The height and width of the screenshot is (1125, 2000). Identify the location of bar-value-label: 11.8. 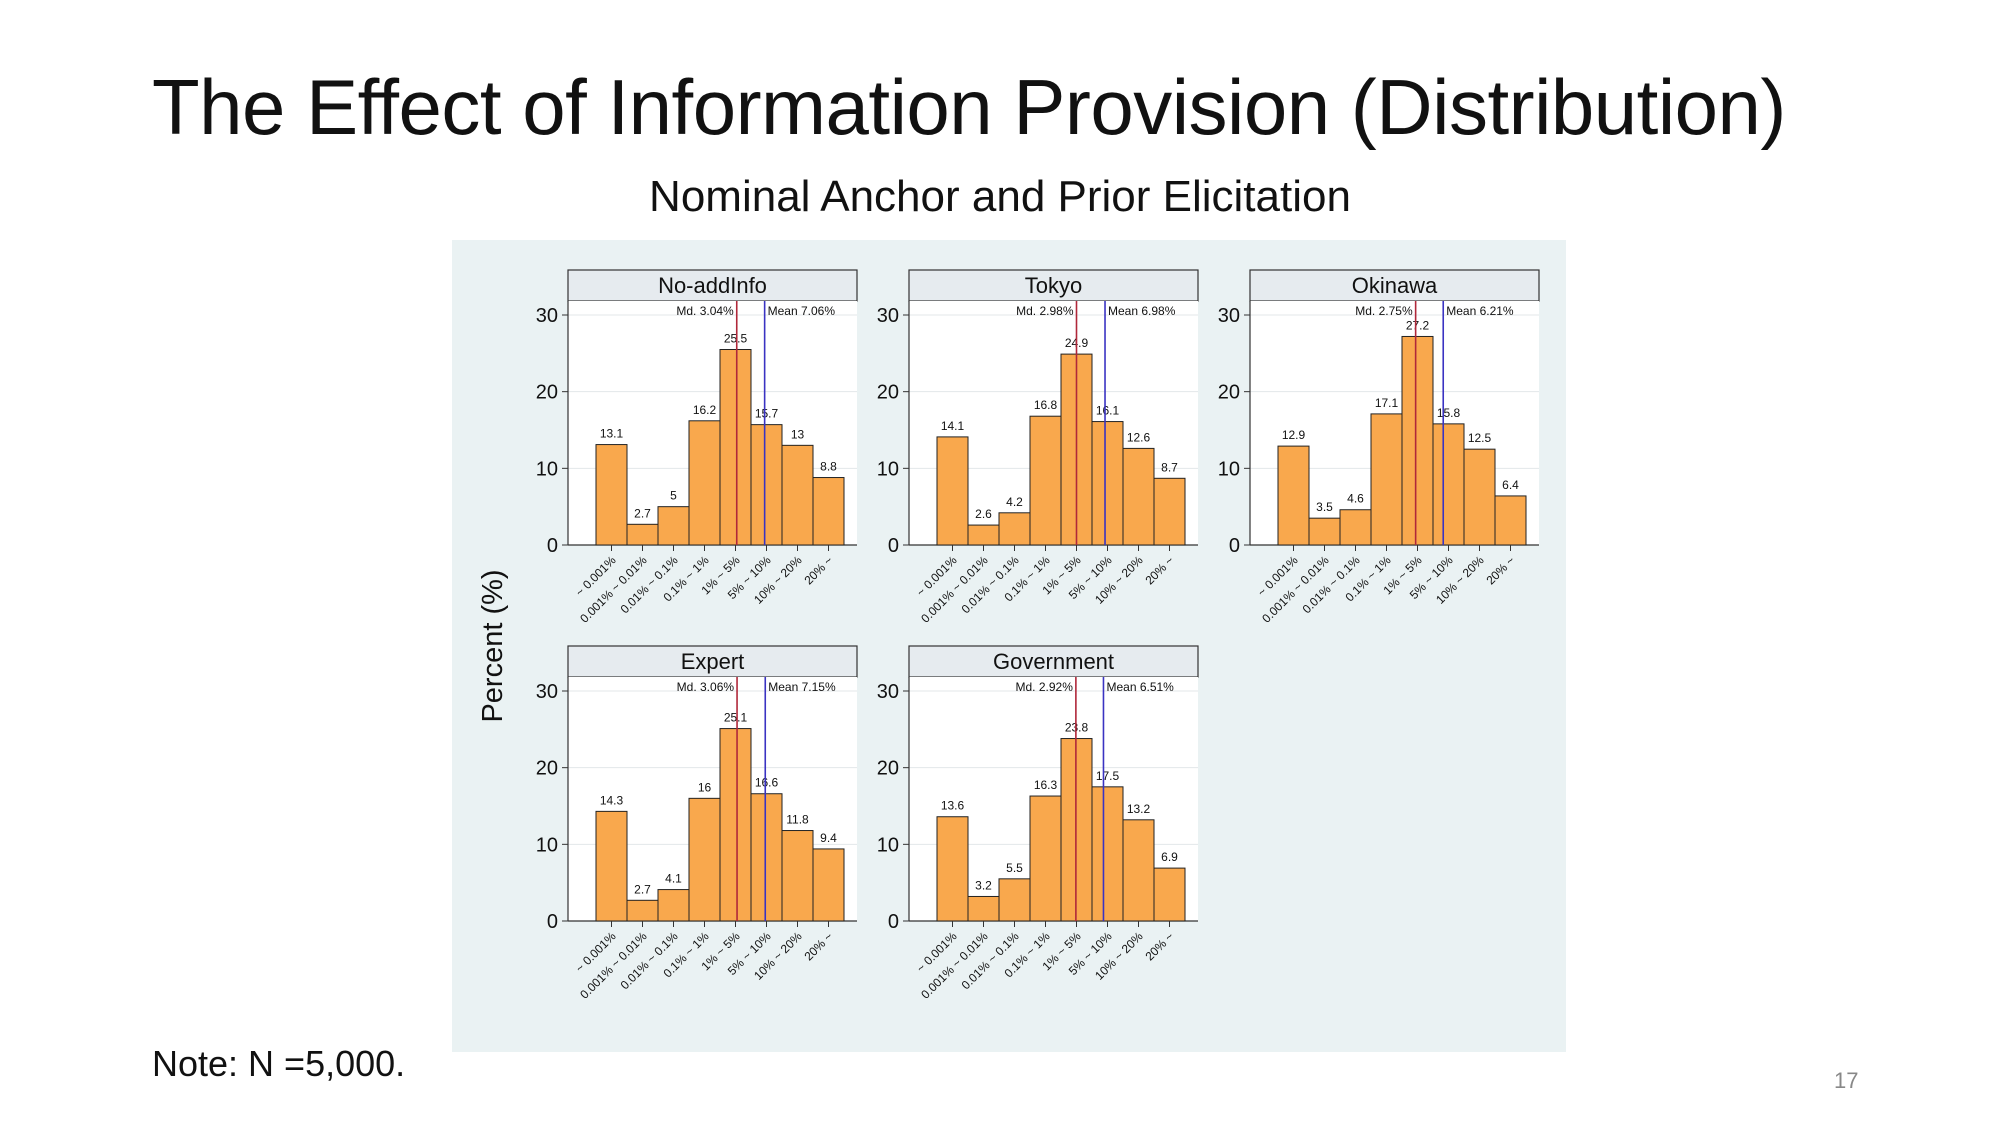
(797, 820).